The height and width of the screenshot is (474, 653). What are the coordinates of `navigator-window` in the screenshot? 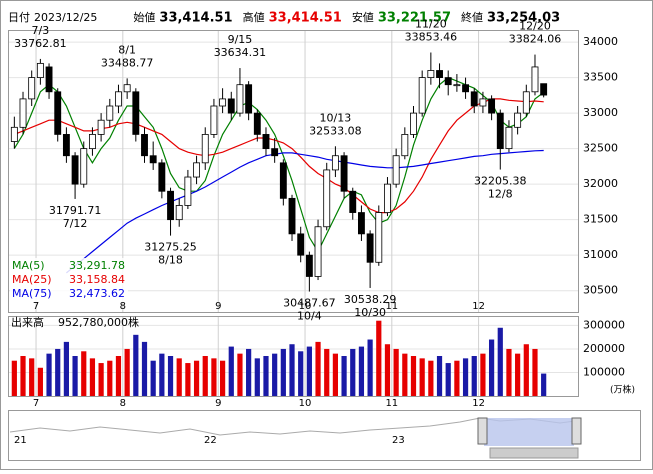 It's located at (529, 432).